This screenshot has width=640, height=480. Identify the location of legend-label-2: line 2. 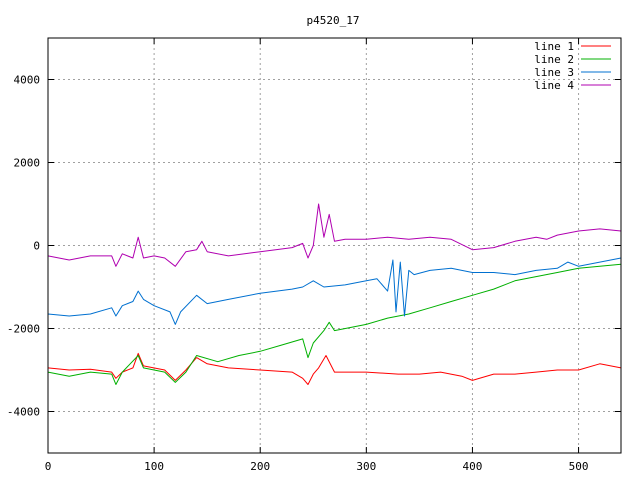
(554, 59).